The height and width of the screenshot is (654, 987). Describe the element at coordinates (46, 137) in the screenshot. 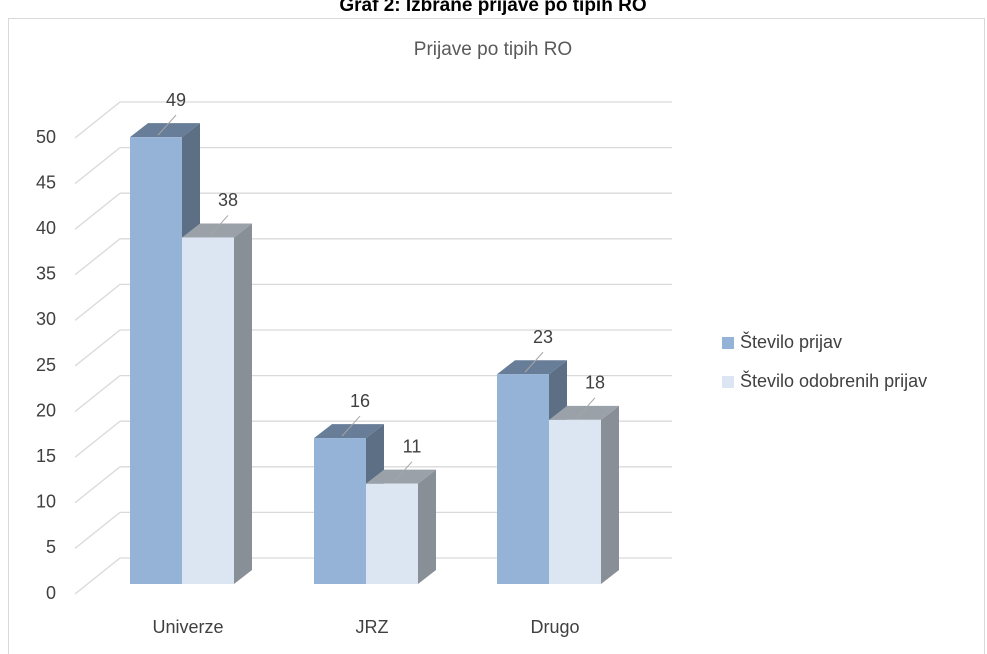

I see `y-tick-label: 50` at that location.